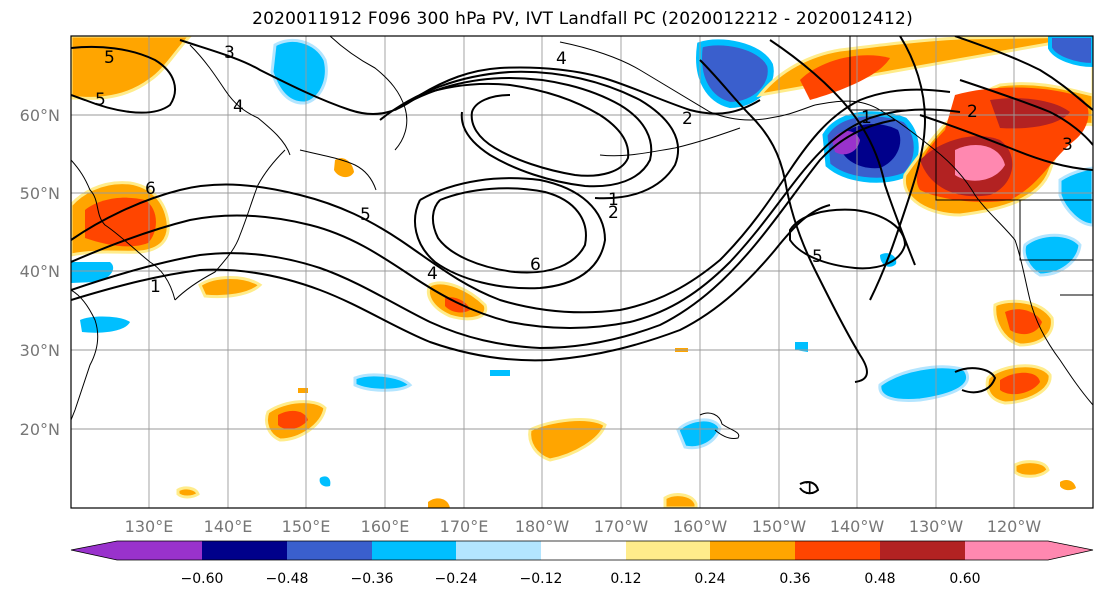 This screenshot has width=1105, height=601. Describe the element at coordinates (709, 579) in the screenshot. I see `colorbar-tick-label: 0.24` at that location.